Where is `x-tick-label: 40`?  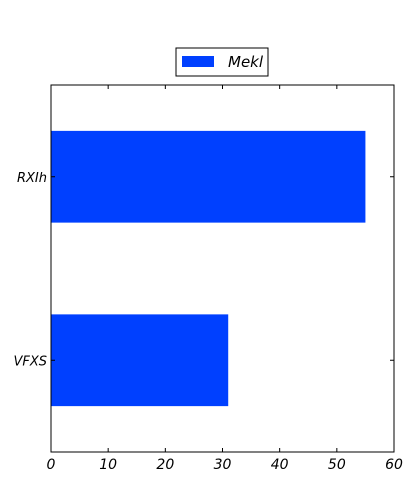 x-tick-label: 40 is located at coordinates (280, 465).